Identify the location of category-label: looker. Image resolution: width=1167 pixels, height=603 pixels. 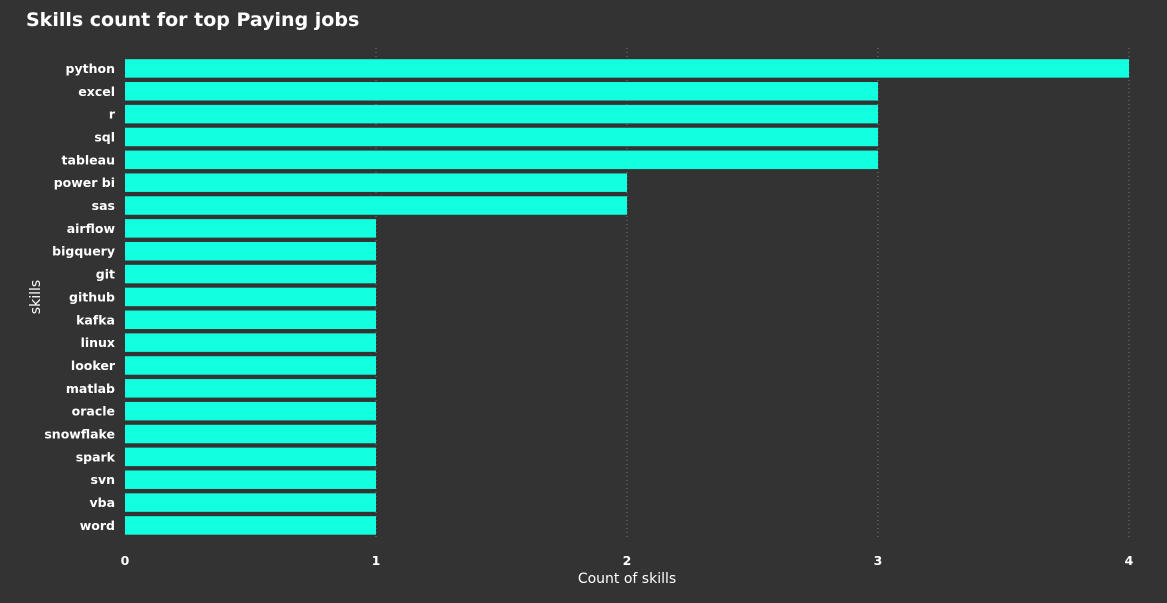
(93, 365).